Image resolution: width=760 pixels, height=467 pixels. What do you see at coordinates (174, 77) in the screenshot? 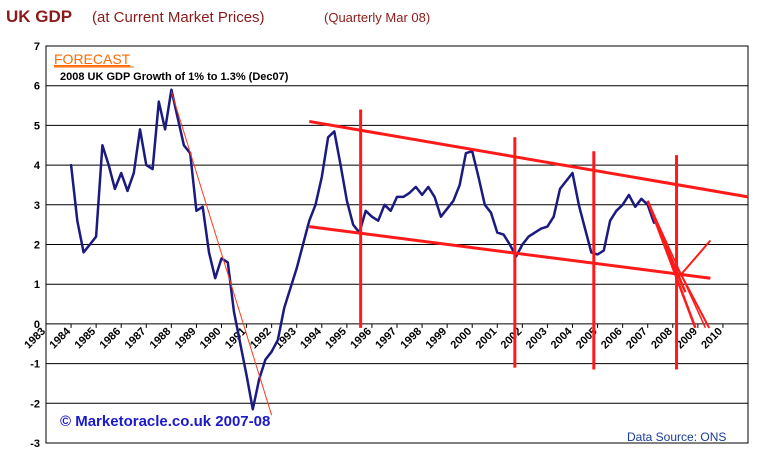
I see `forecast-note: 2008 UK GDP Growth of 1% to 1.3% (Dec07)` at bounding box center [174, 77].